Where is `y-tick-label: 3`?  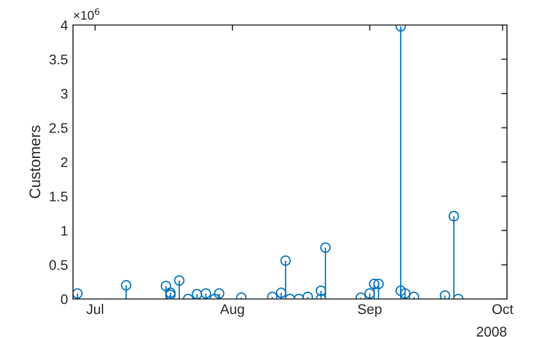
y-tick-label: 3 is located at coordinates (64, 93).